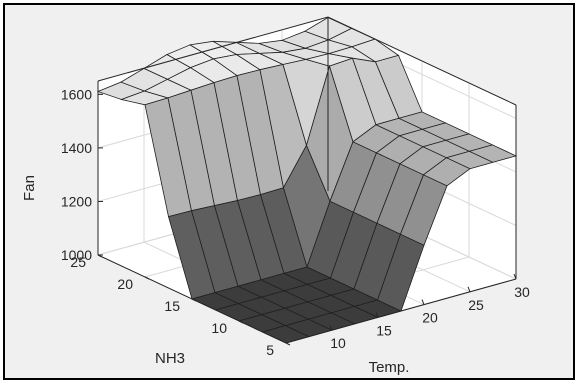 The image size is (580, 385). Describe the element at coordinates (29, 188) in the screenshot. I see `z-axis-label: Fan` at that location.